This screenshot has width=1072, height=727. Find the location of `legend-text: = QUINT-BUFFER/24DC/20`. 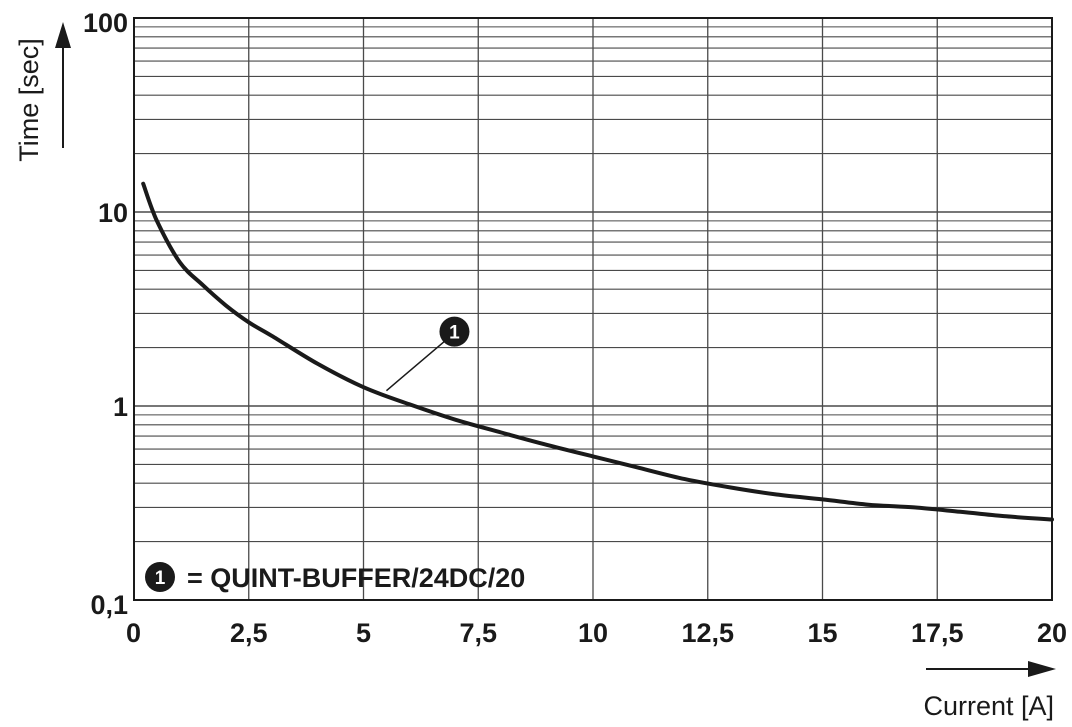

legend-text: = QUINT-BUFFER/24DC/20 is located at coordinates (356, 578).